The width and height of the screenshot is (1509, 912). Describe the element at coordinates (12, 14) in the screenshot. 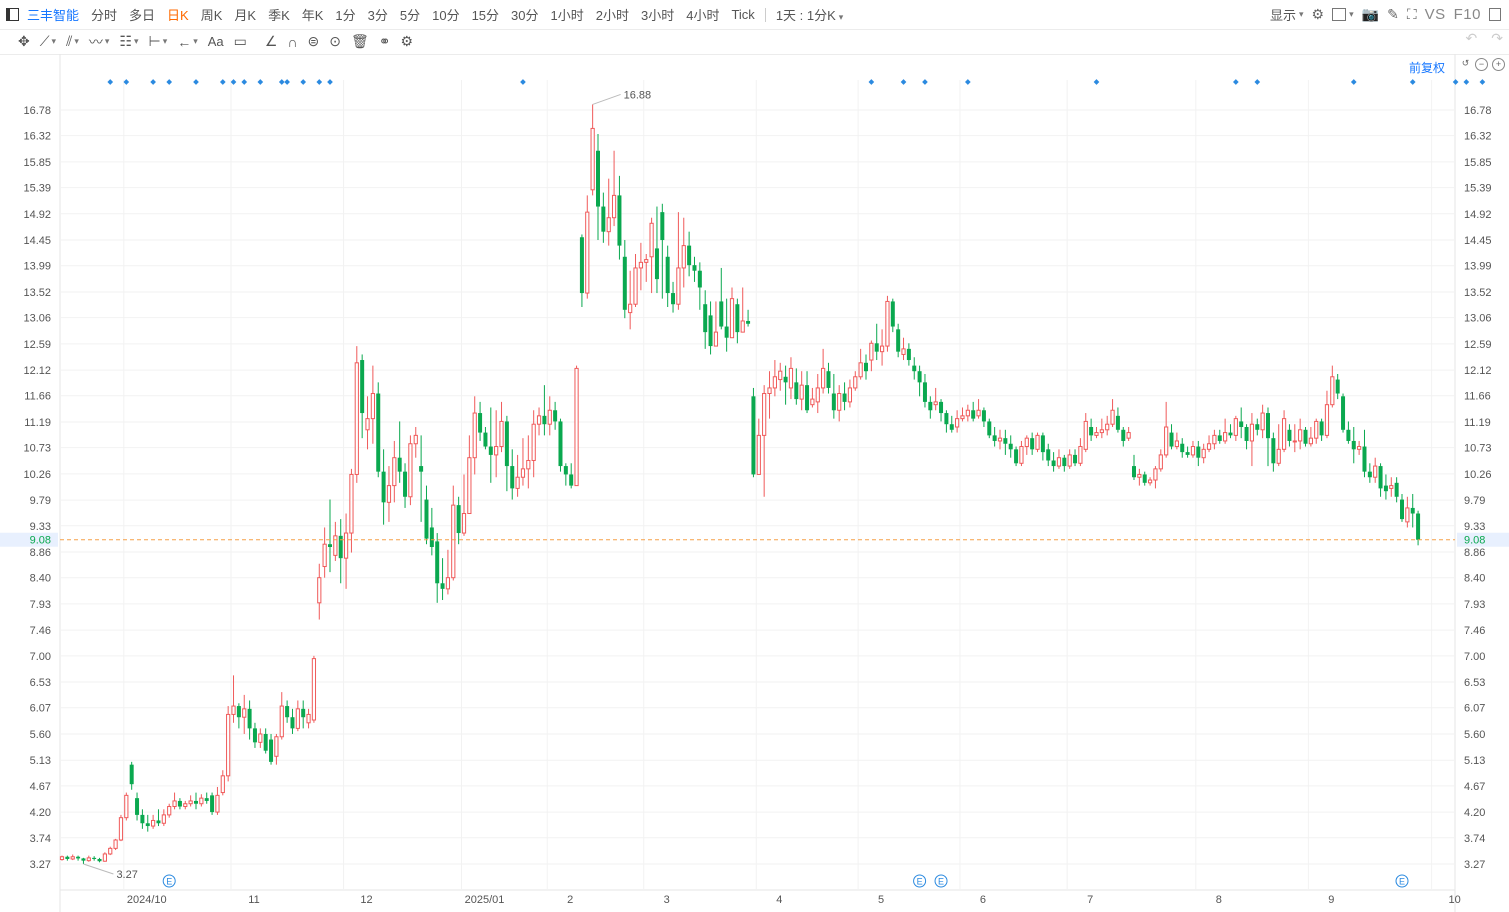

I see `sidebar-toggle-icon` at that location.